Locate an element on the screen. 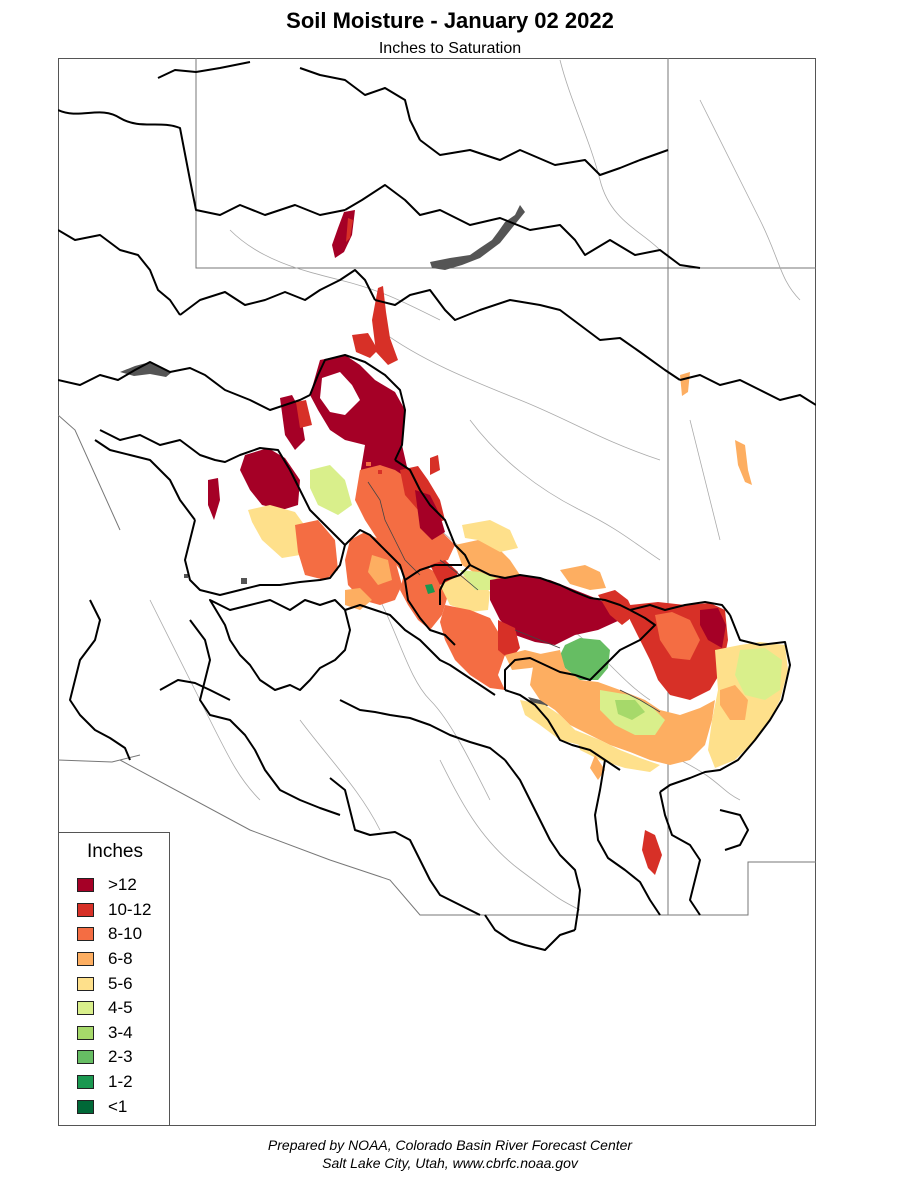 The width and height of the screenshot is (900, 1200). map-legend: Inches >12 10-12 8-10 6-8 5-6 4-5 3-4 2-3 1-2 <1 is located at coordinates (114, 979).